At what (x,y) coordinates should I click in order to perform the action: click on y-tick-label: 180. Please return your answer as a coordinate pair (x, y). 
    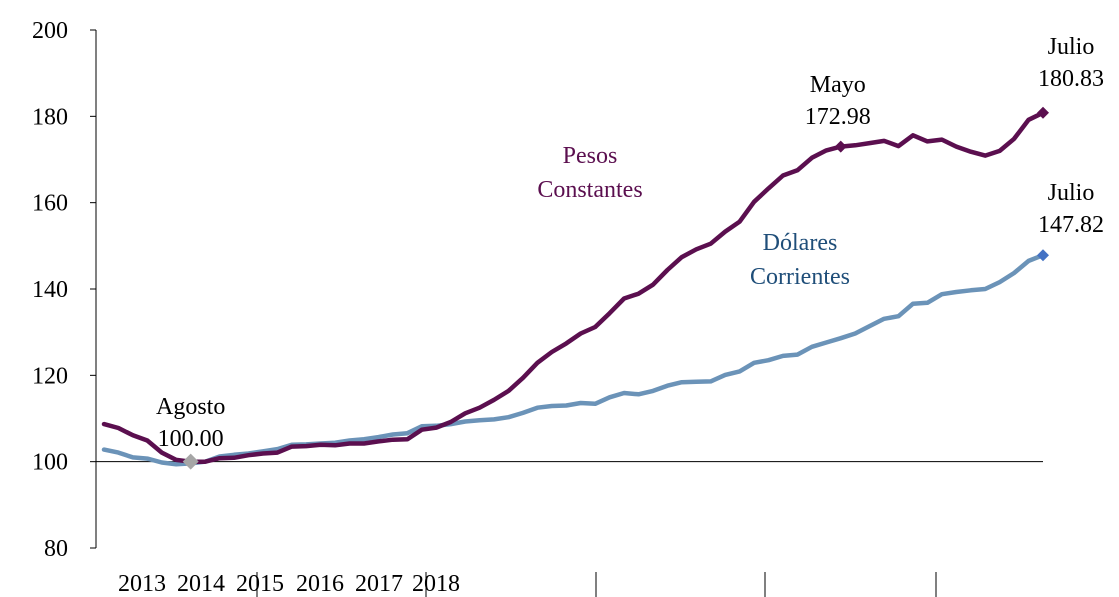
    Looking at the image, I should click on (50, 117).